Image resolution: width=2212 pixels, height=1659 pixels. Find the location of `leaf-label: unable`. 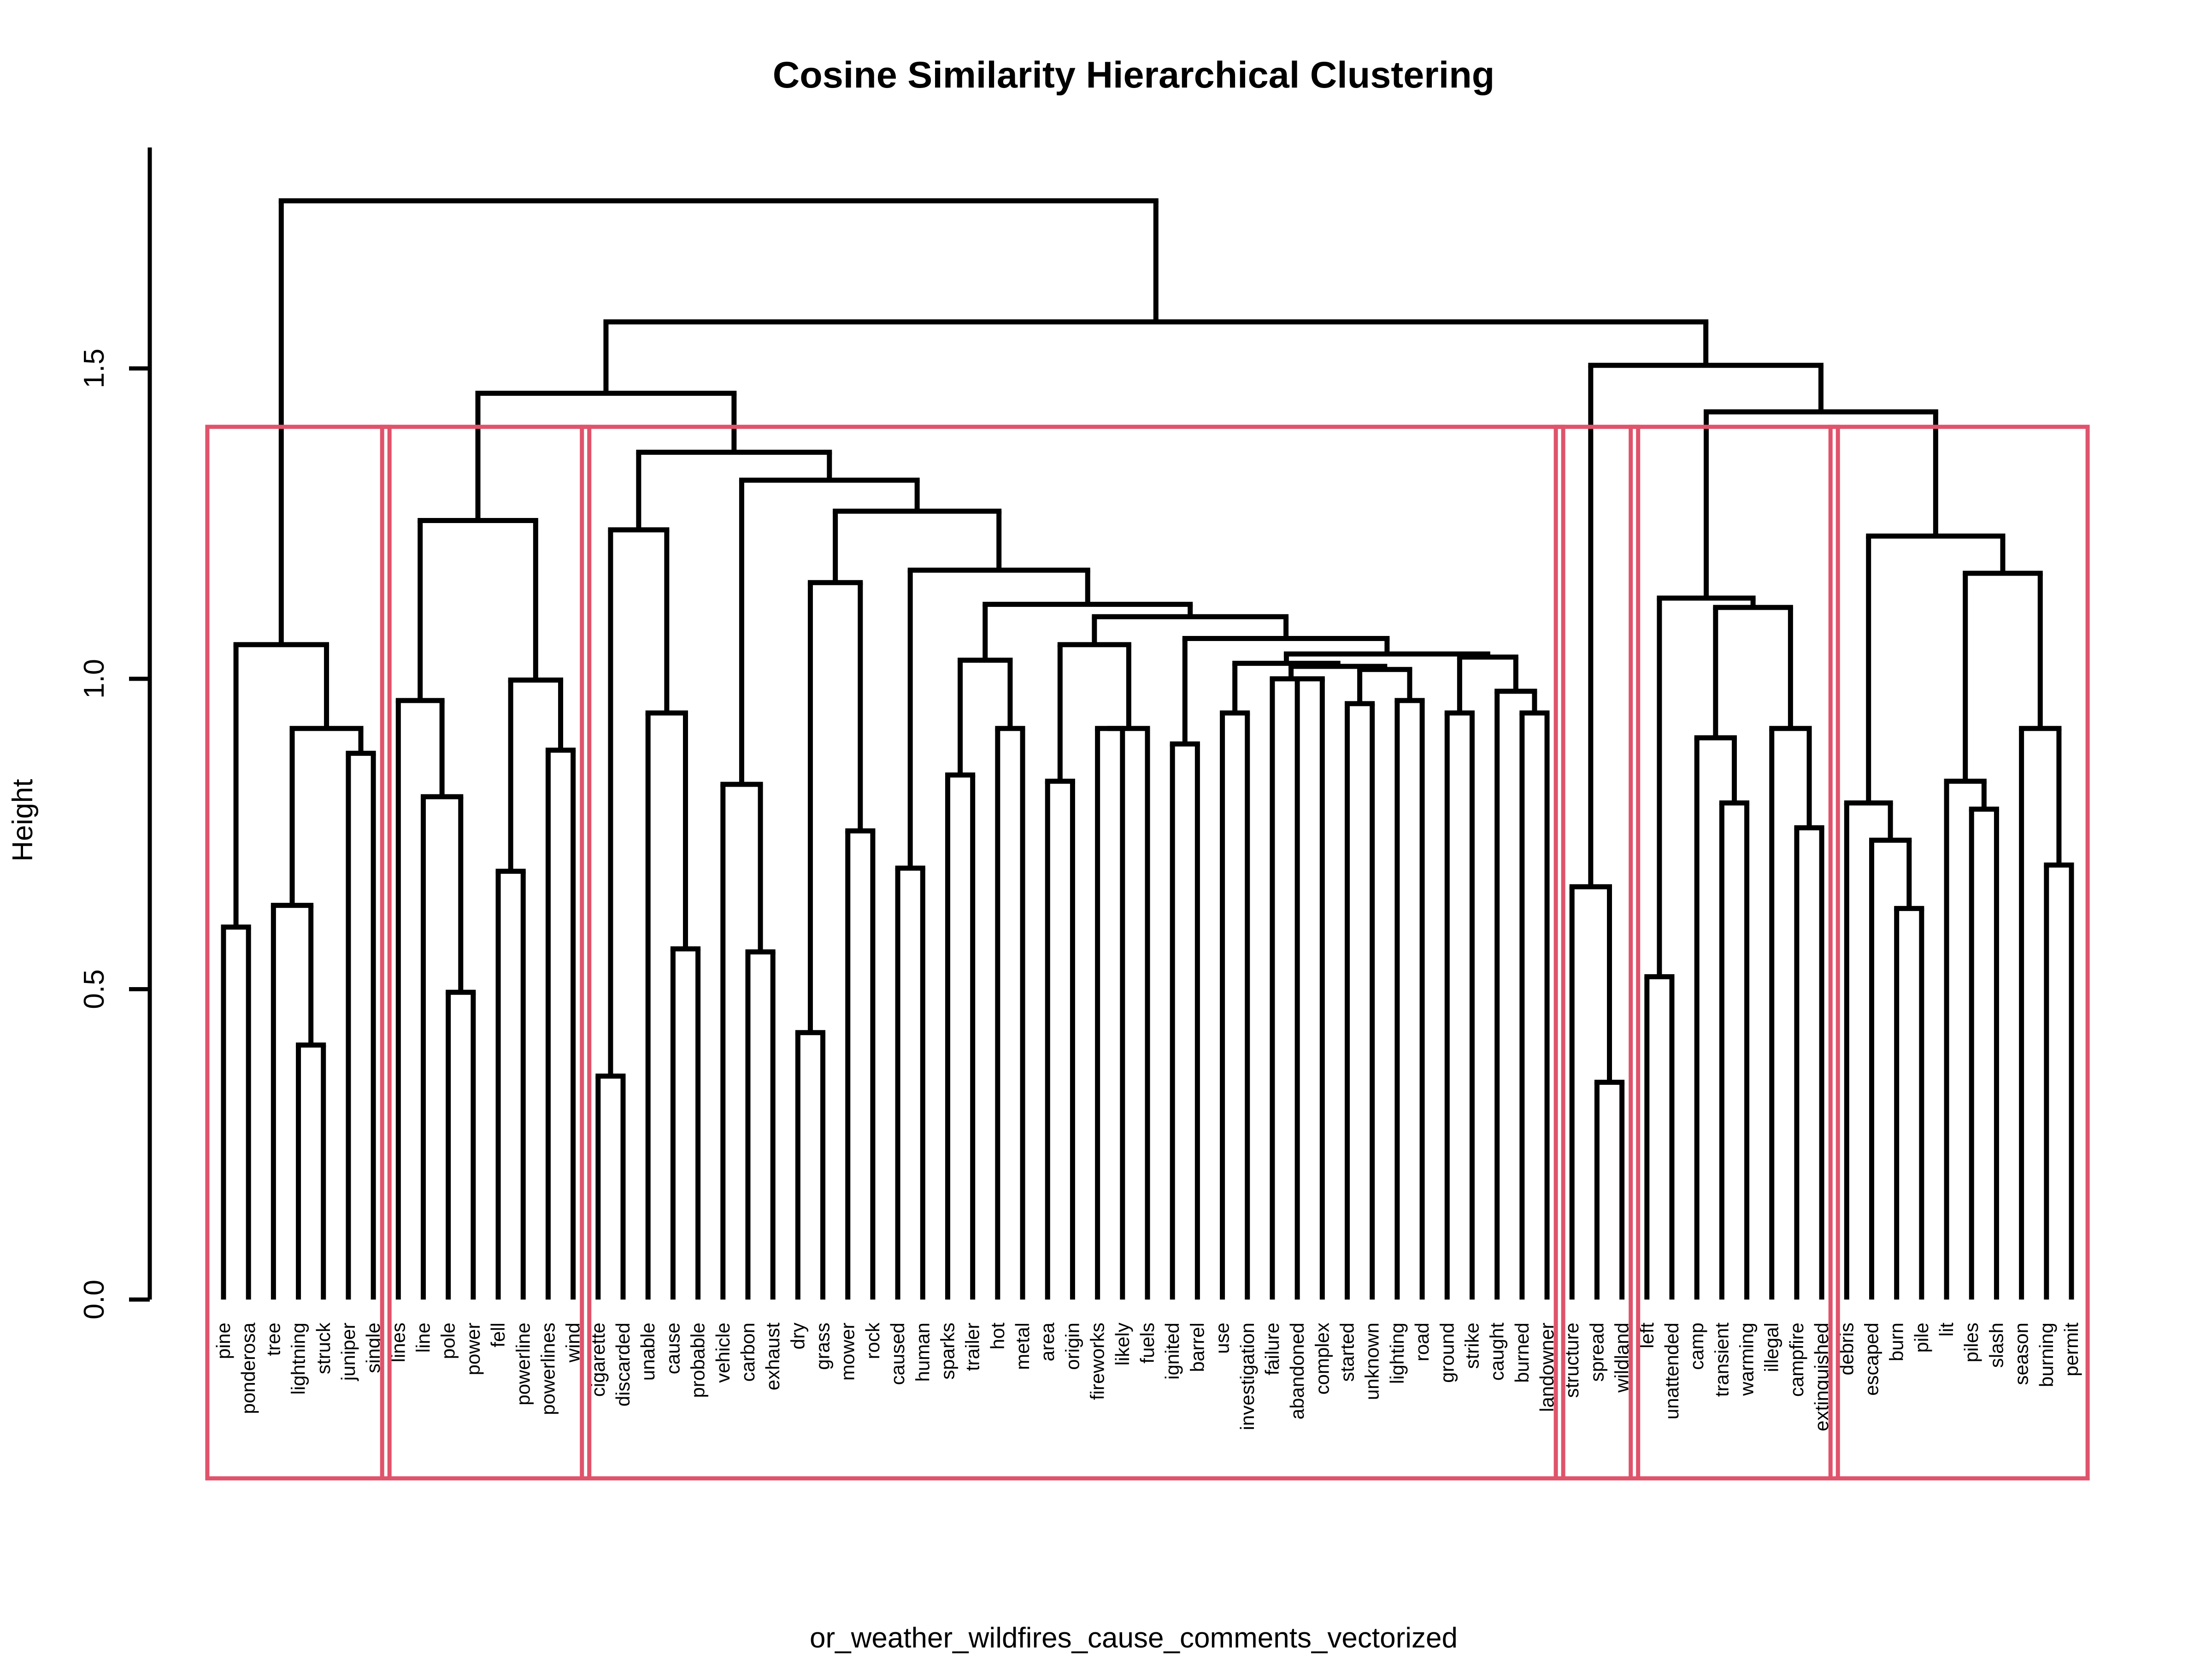

leaf-label: unable is located at coordinates (648, 1352).